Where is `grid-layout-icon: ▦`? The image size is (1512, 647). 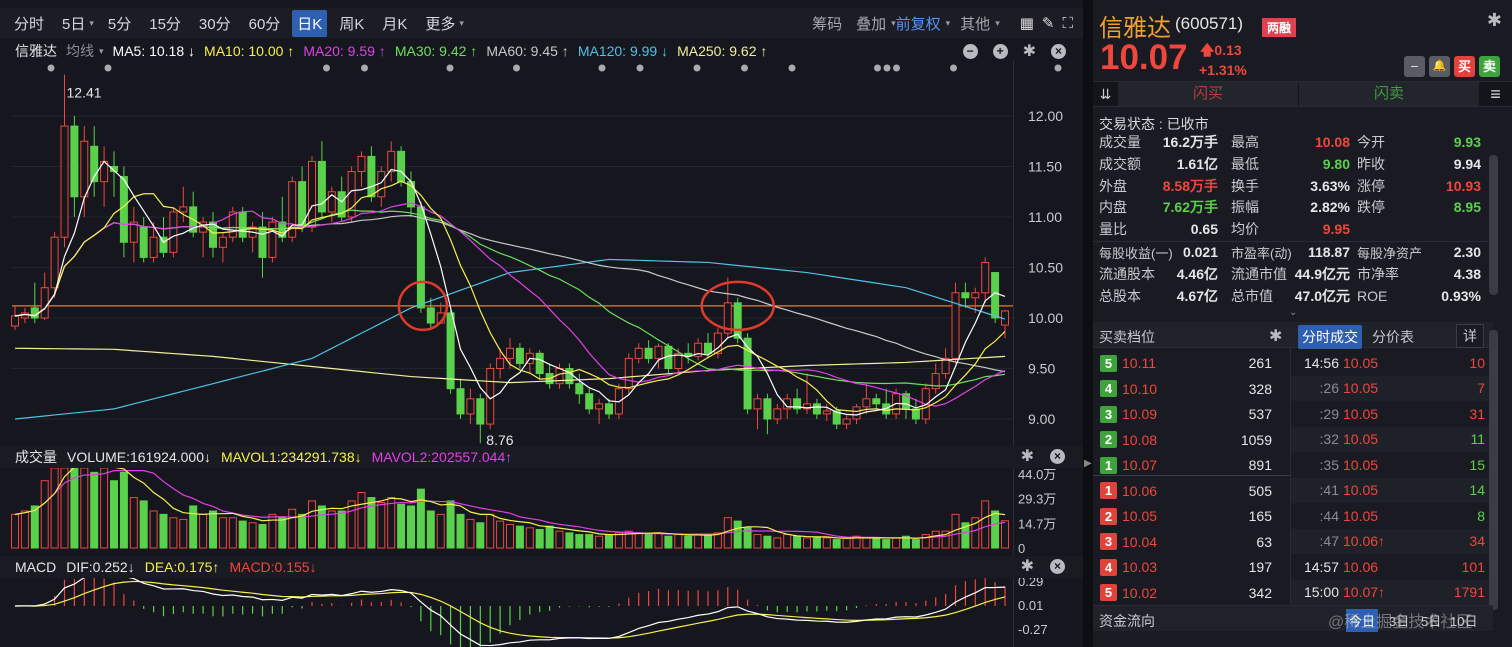 grid-layout-icon: ▦ is located at coordinates (1026, 23).